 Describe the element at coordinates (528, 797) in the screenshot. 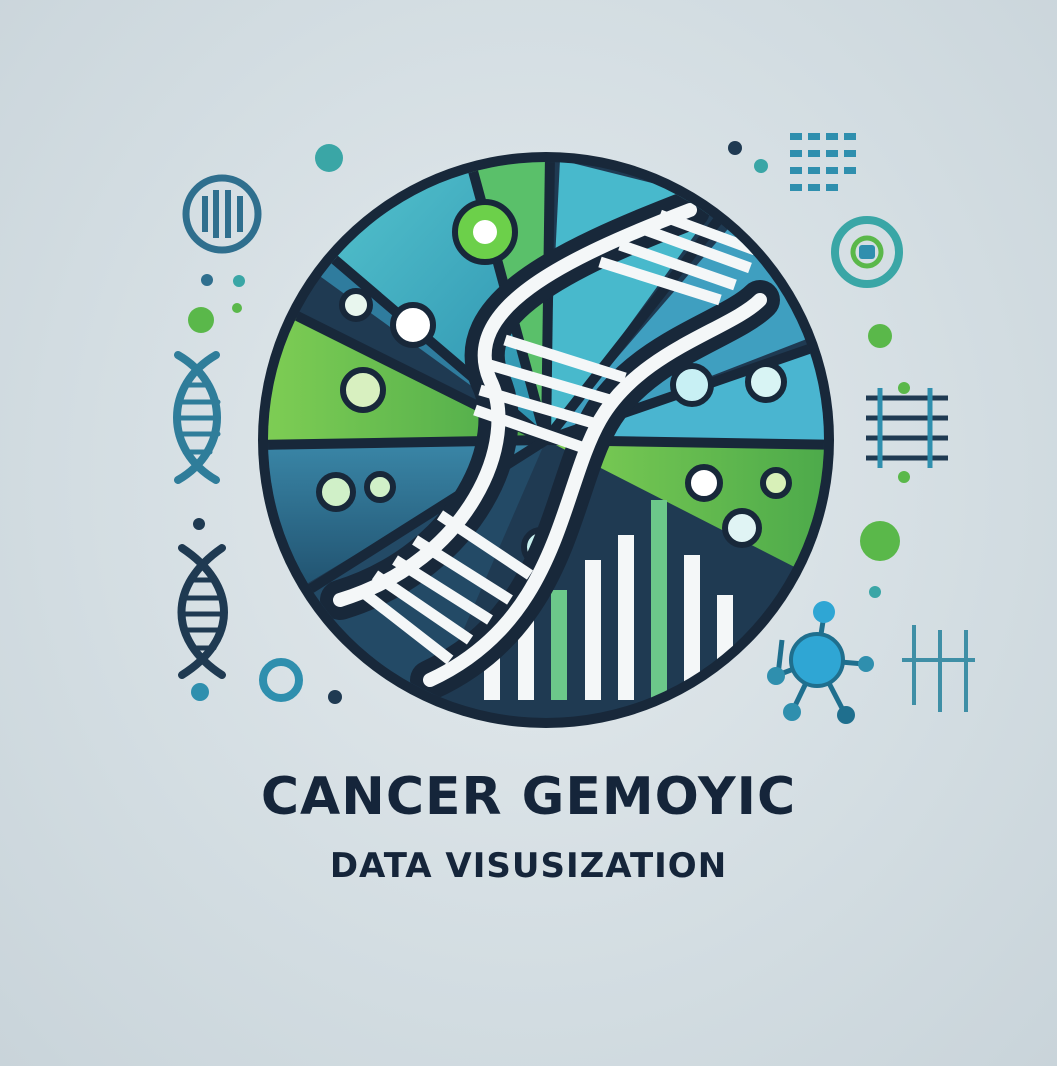

I see `logo-title: CANCER GEMOYIC` at that location.